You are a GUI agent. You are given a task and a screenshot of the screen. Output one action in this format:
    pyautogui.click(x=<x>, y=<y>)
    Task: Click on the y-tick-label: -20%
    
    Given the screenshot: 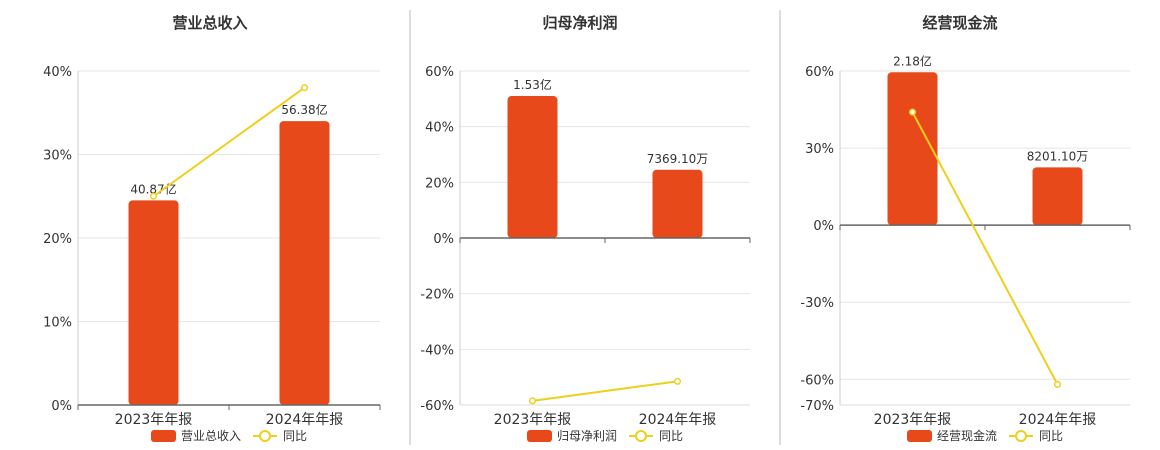 What is the action you would take?
    pyautogui.click(x=437, y=295)
    